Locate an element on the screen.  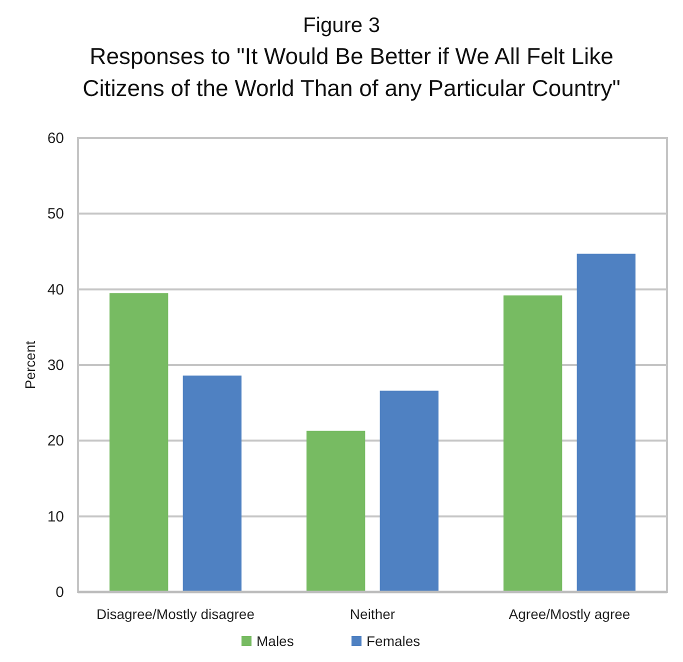
y-tick-label: 50 is located at coordinates (55, 214).